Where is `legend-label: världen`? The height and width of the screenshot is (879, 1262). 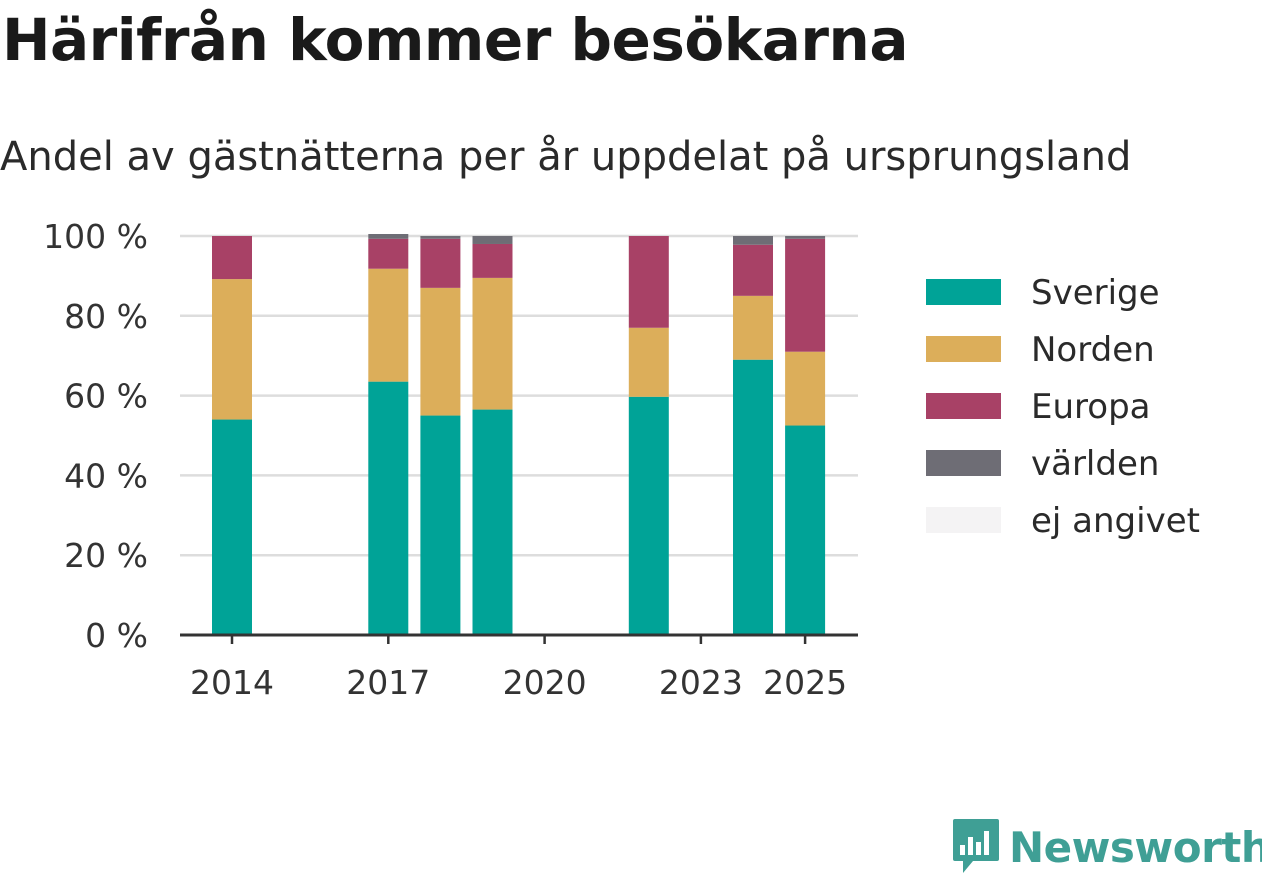 legend-label: världen is located at coordinates (1095, 464).